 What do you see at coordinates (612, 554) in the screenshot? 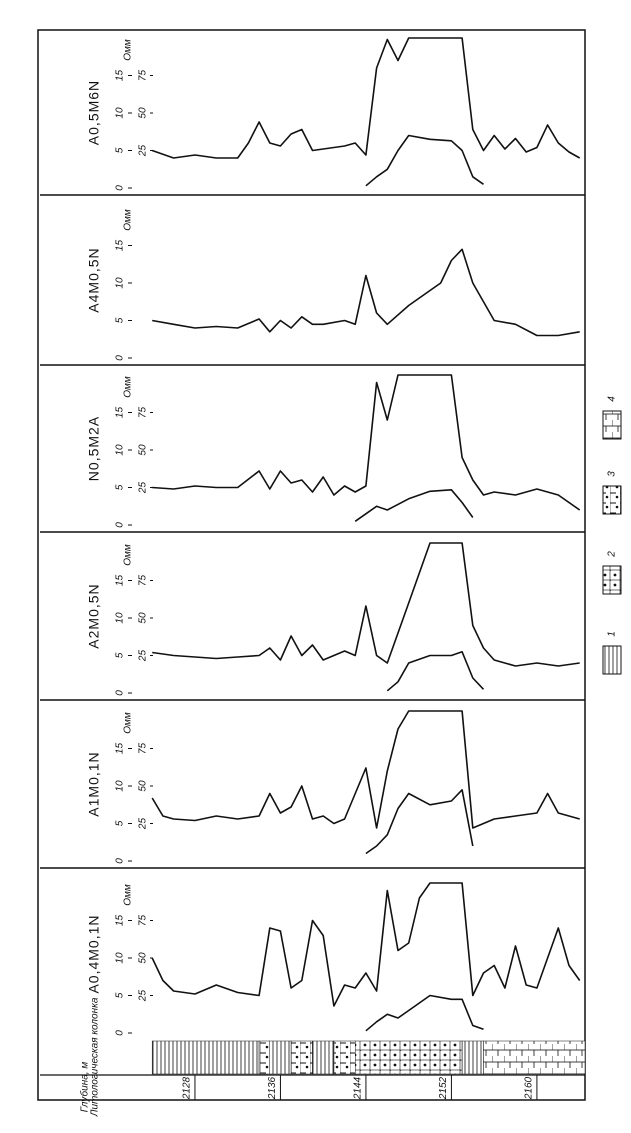
I see `legend-label: 2` at bounding box center [612, 554].